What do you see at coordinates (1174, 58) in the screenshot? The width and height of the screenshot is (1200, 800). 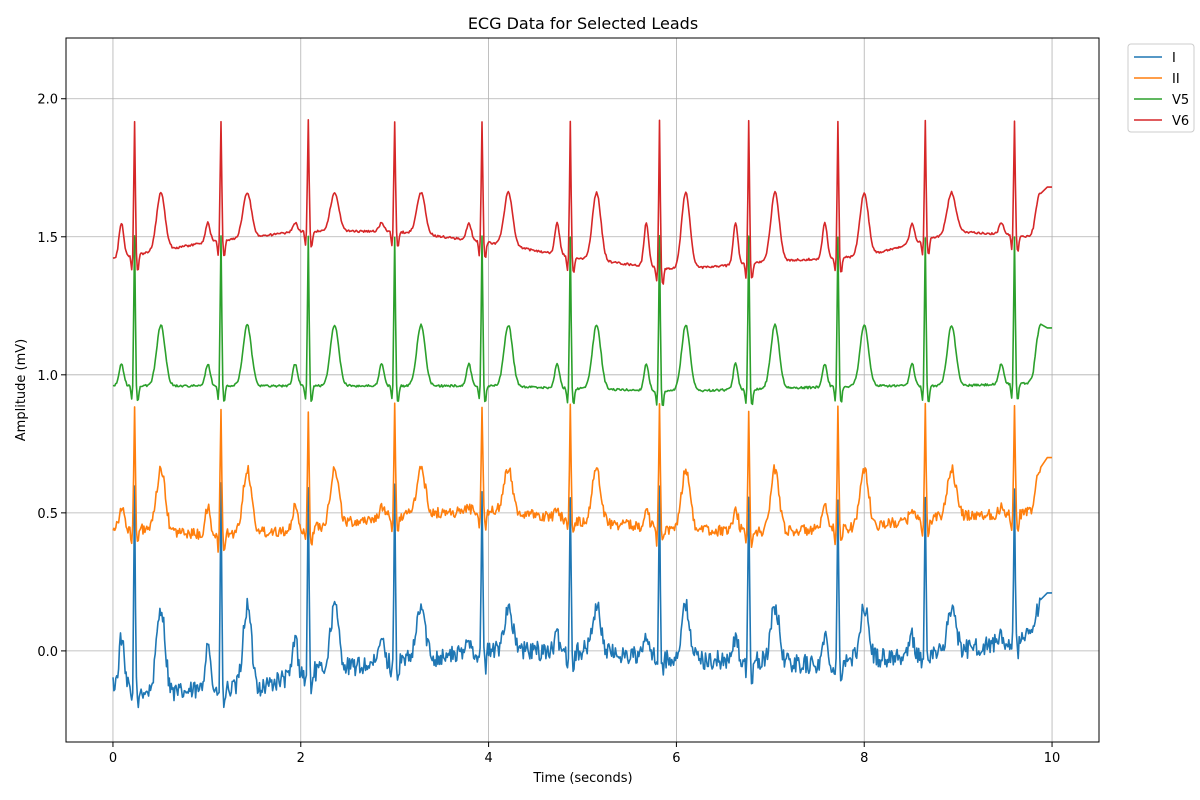 I see `legend-label: I` at bounding box center [1174, 58].